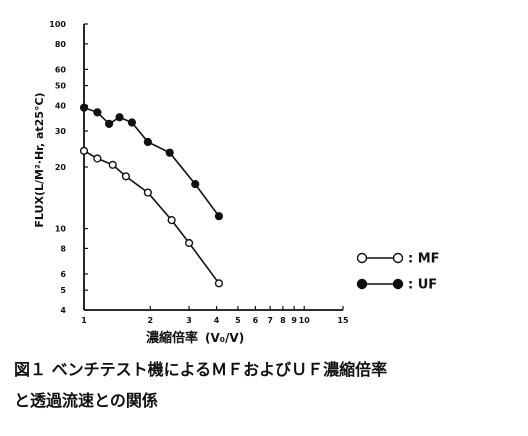  I want to click on x-tick-label: 3, so click(189, 320).